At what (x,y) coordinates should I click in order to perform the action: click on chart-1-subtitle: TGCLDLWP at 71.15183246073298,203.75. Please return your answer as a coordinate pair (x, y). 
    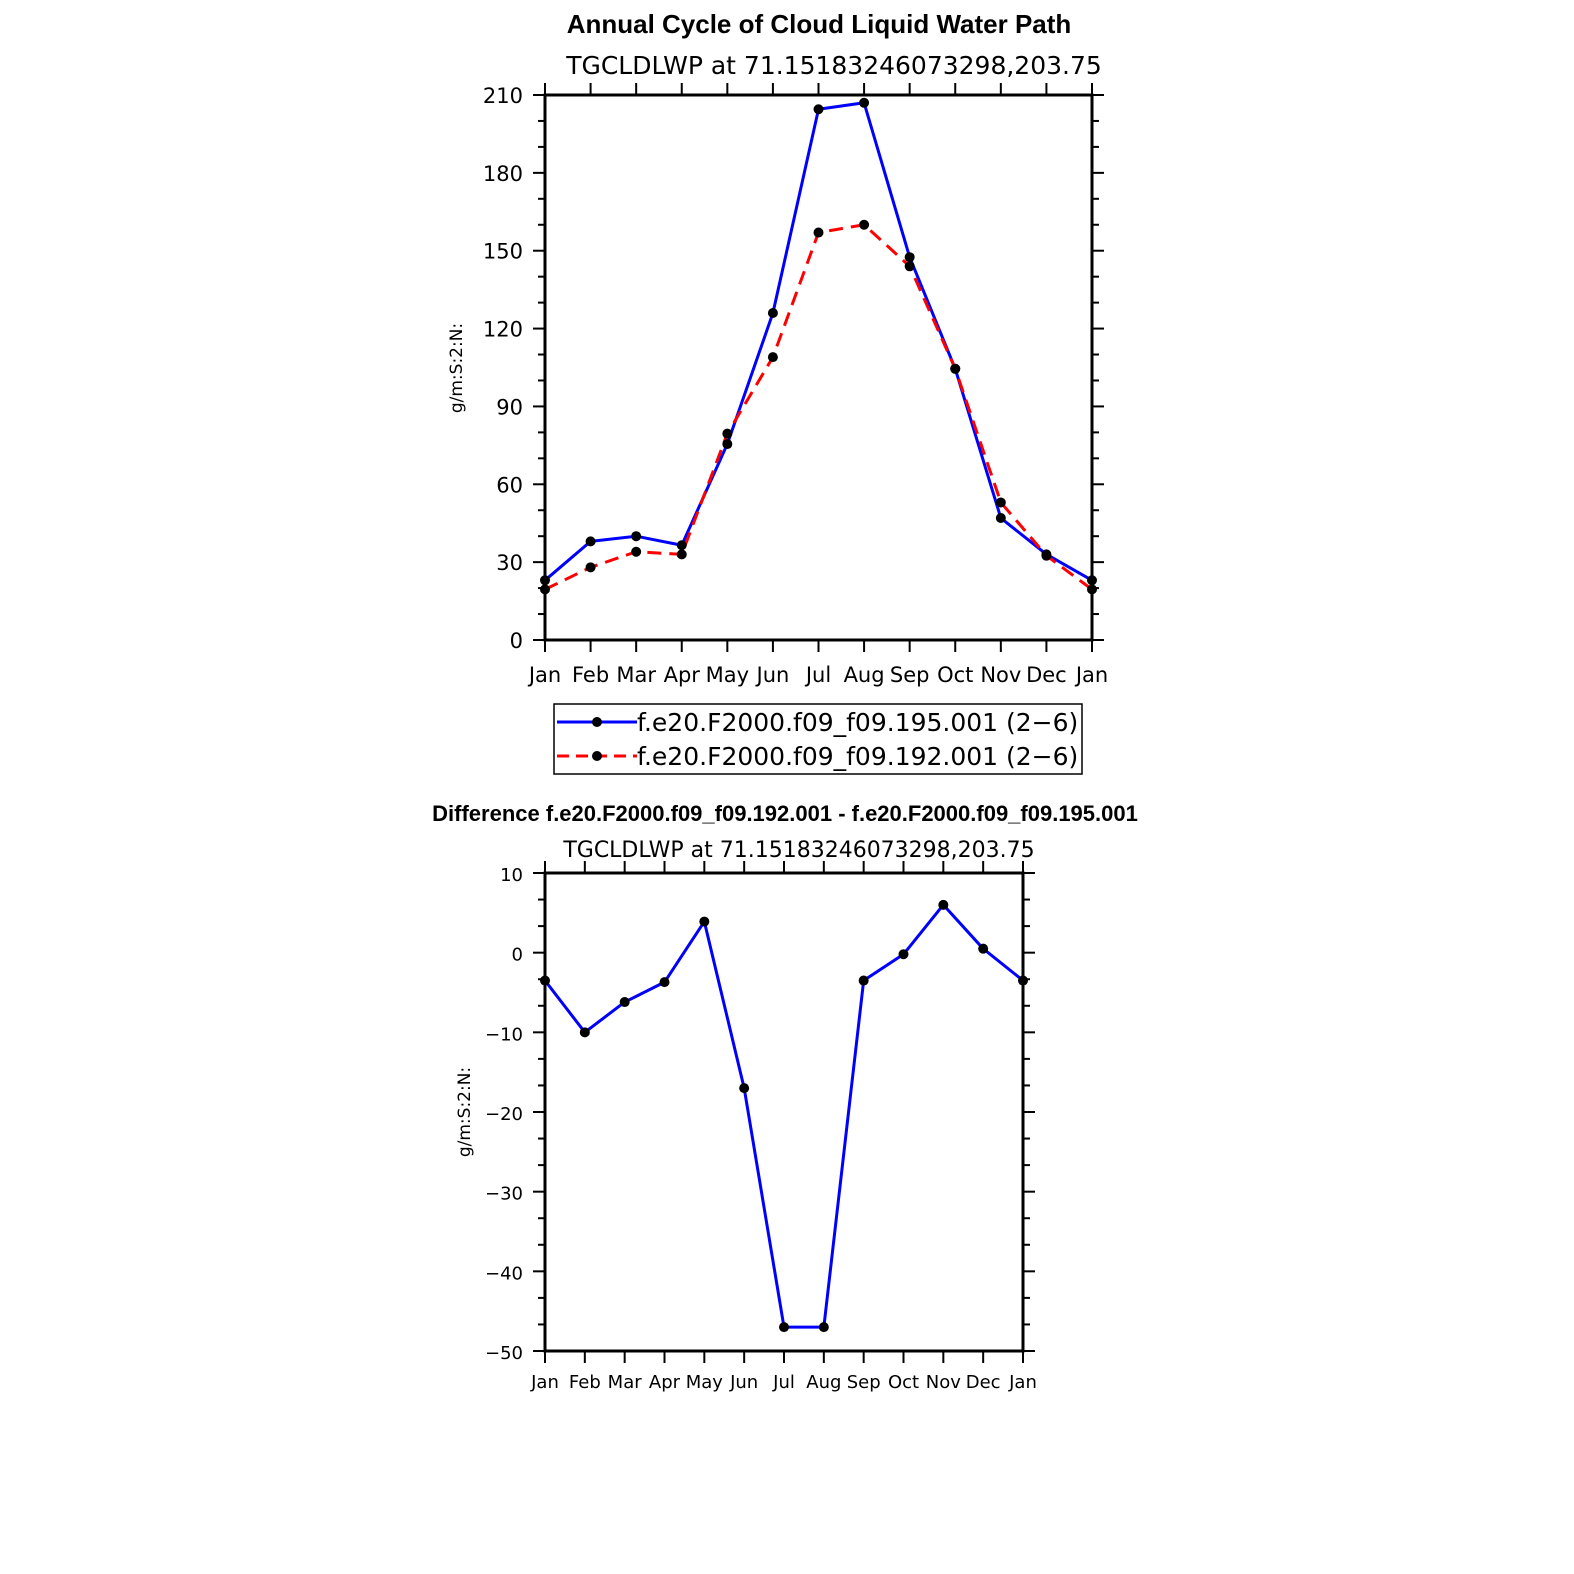
    Looking at the image, I should click on (833, 65).